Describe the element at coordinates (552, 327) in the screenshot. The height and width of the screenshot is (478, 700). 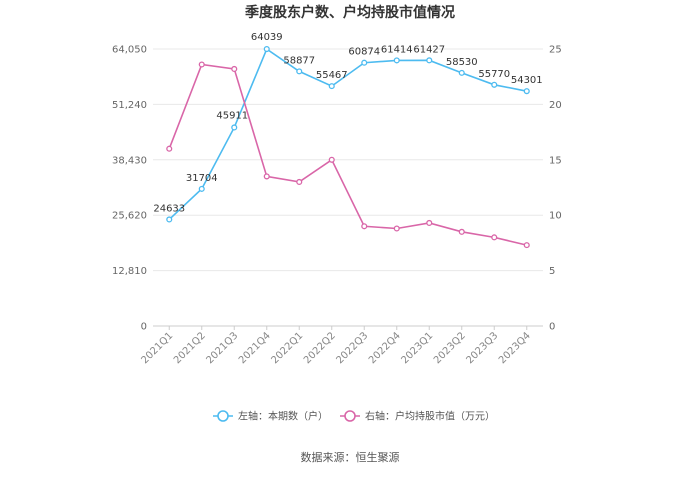
I see `right-tick-label: 0` at that location.